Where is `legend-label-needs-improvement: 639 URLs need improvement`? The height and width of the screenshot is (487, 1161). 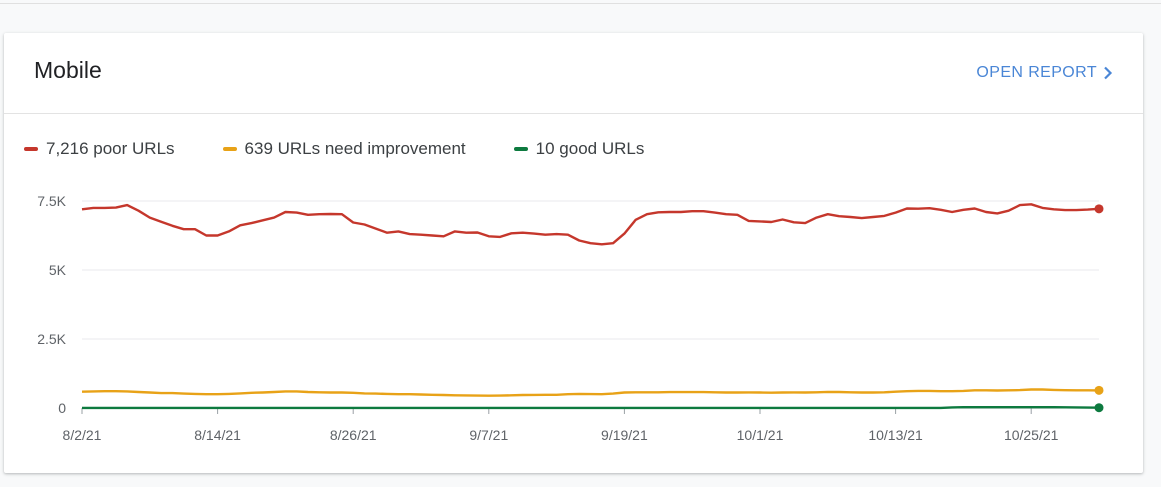 legend-label-needs-improvement: 639 URLs need improvement is located at coordinates (355, 148).